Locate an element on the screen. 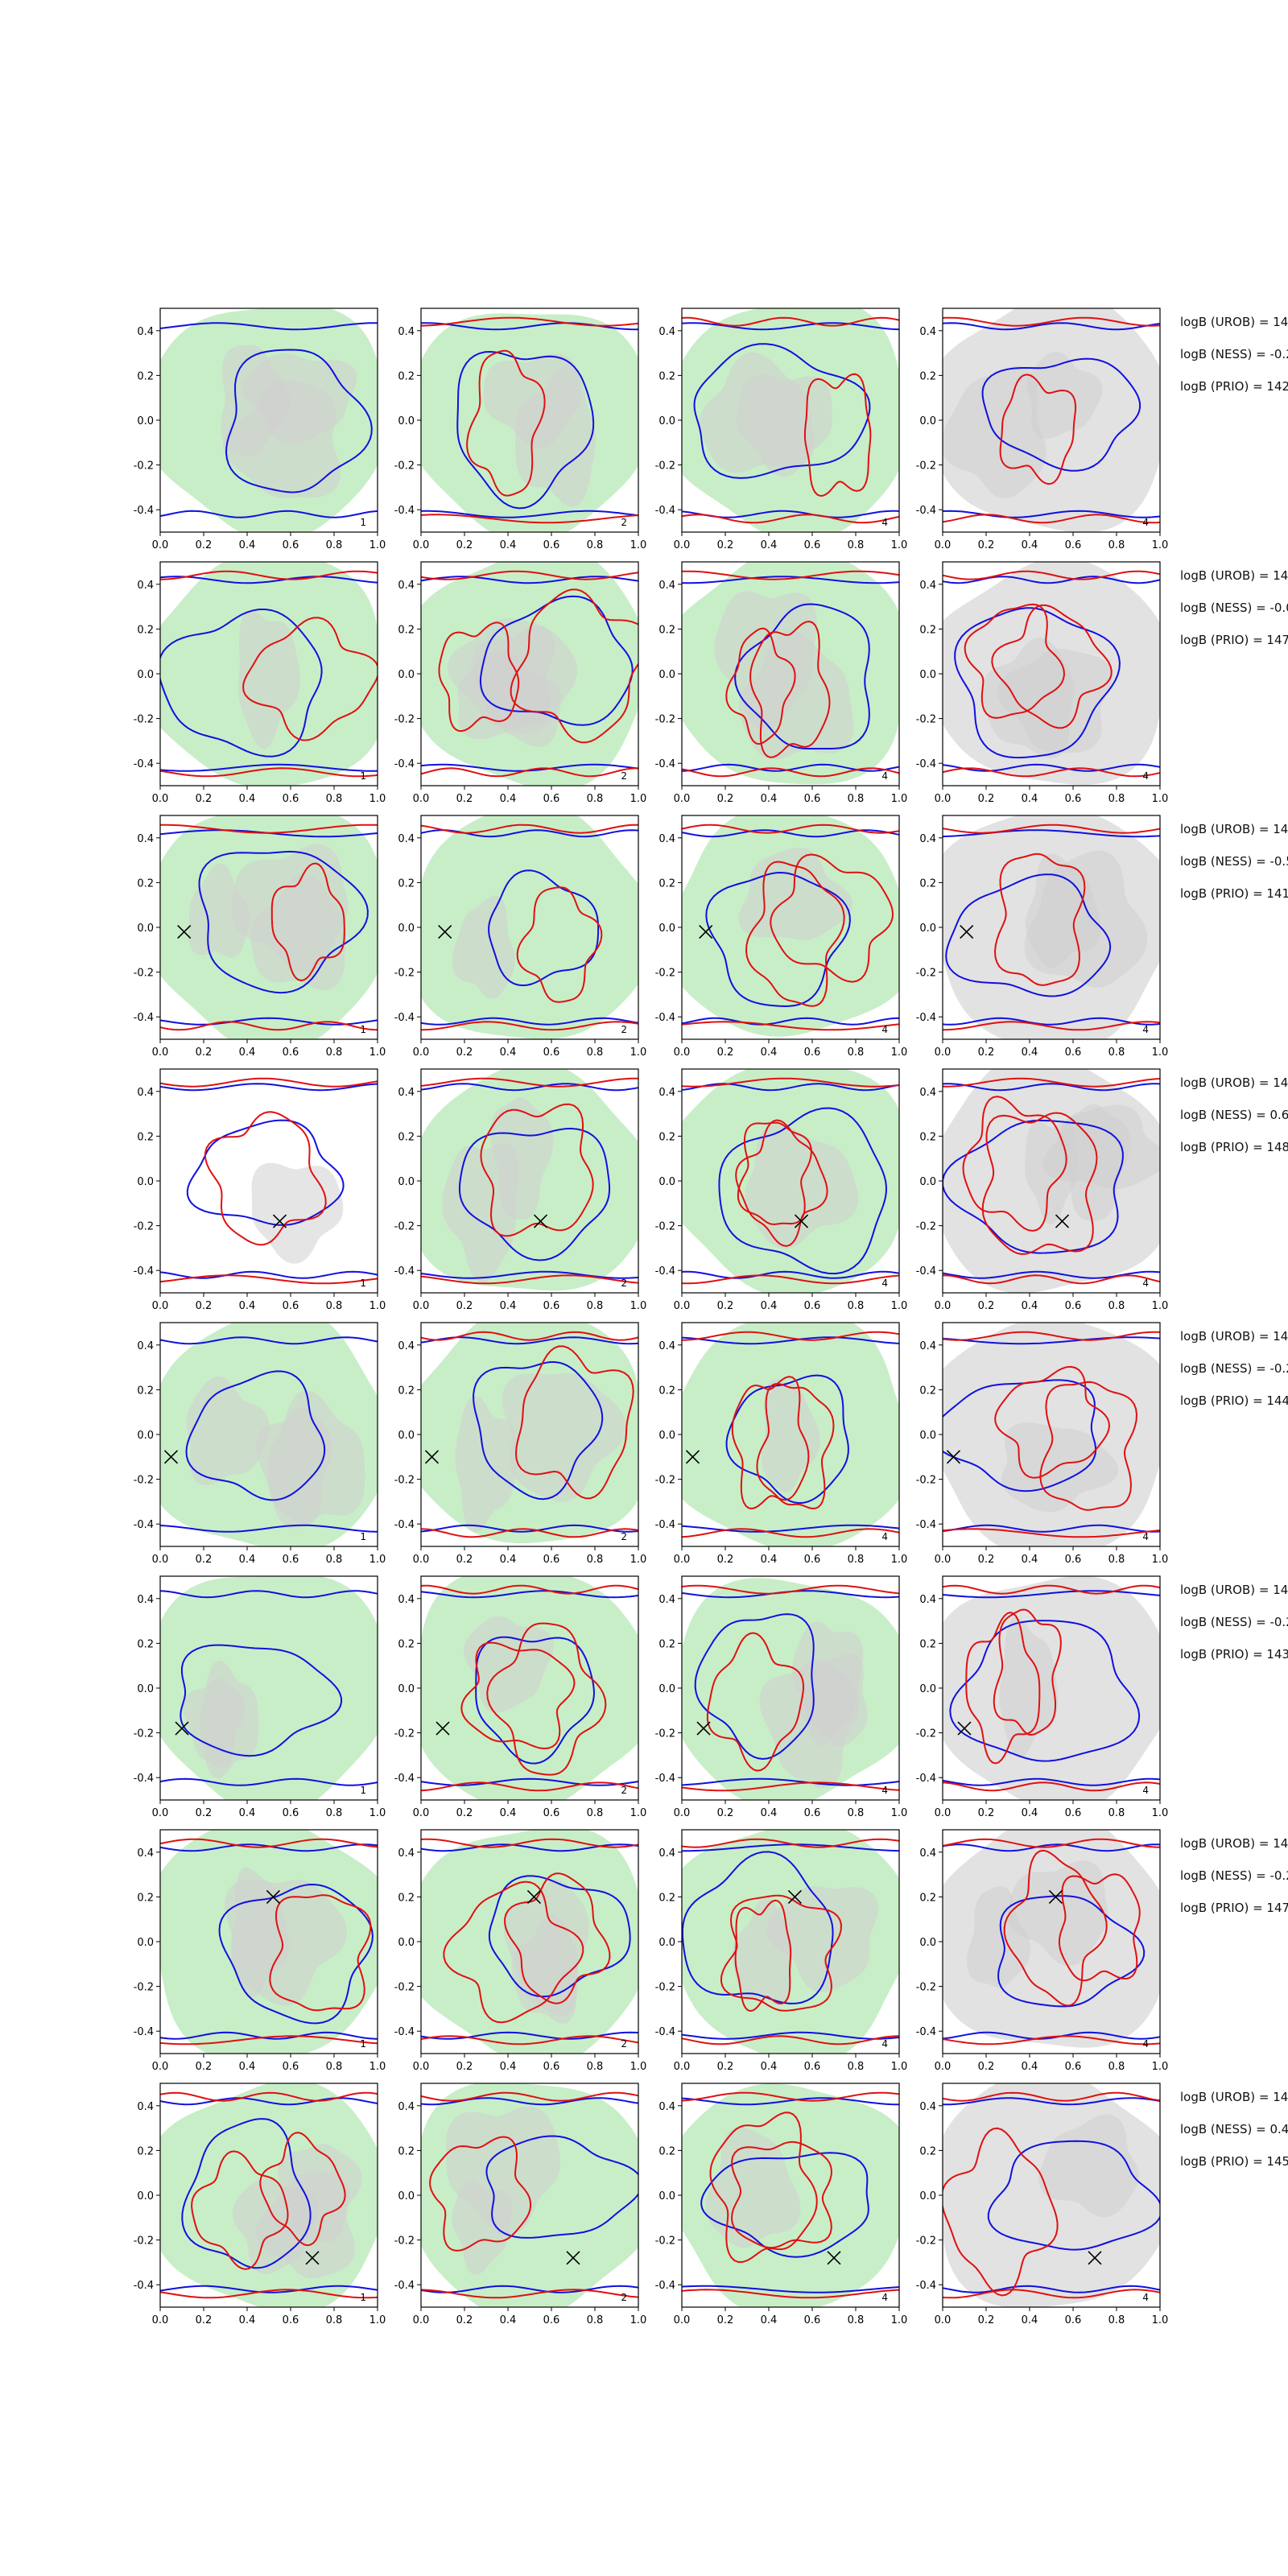 The height and width of the screenshot is (2576, 1288). logB-prio-annotation: logB (PRIO) = 1425 is located at coordinates (1234, 386).